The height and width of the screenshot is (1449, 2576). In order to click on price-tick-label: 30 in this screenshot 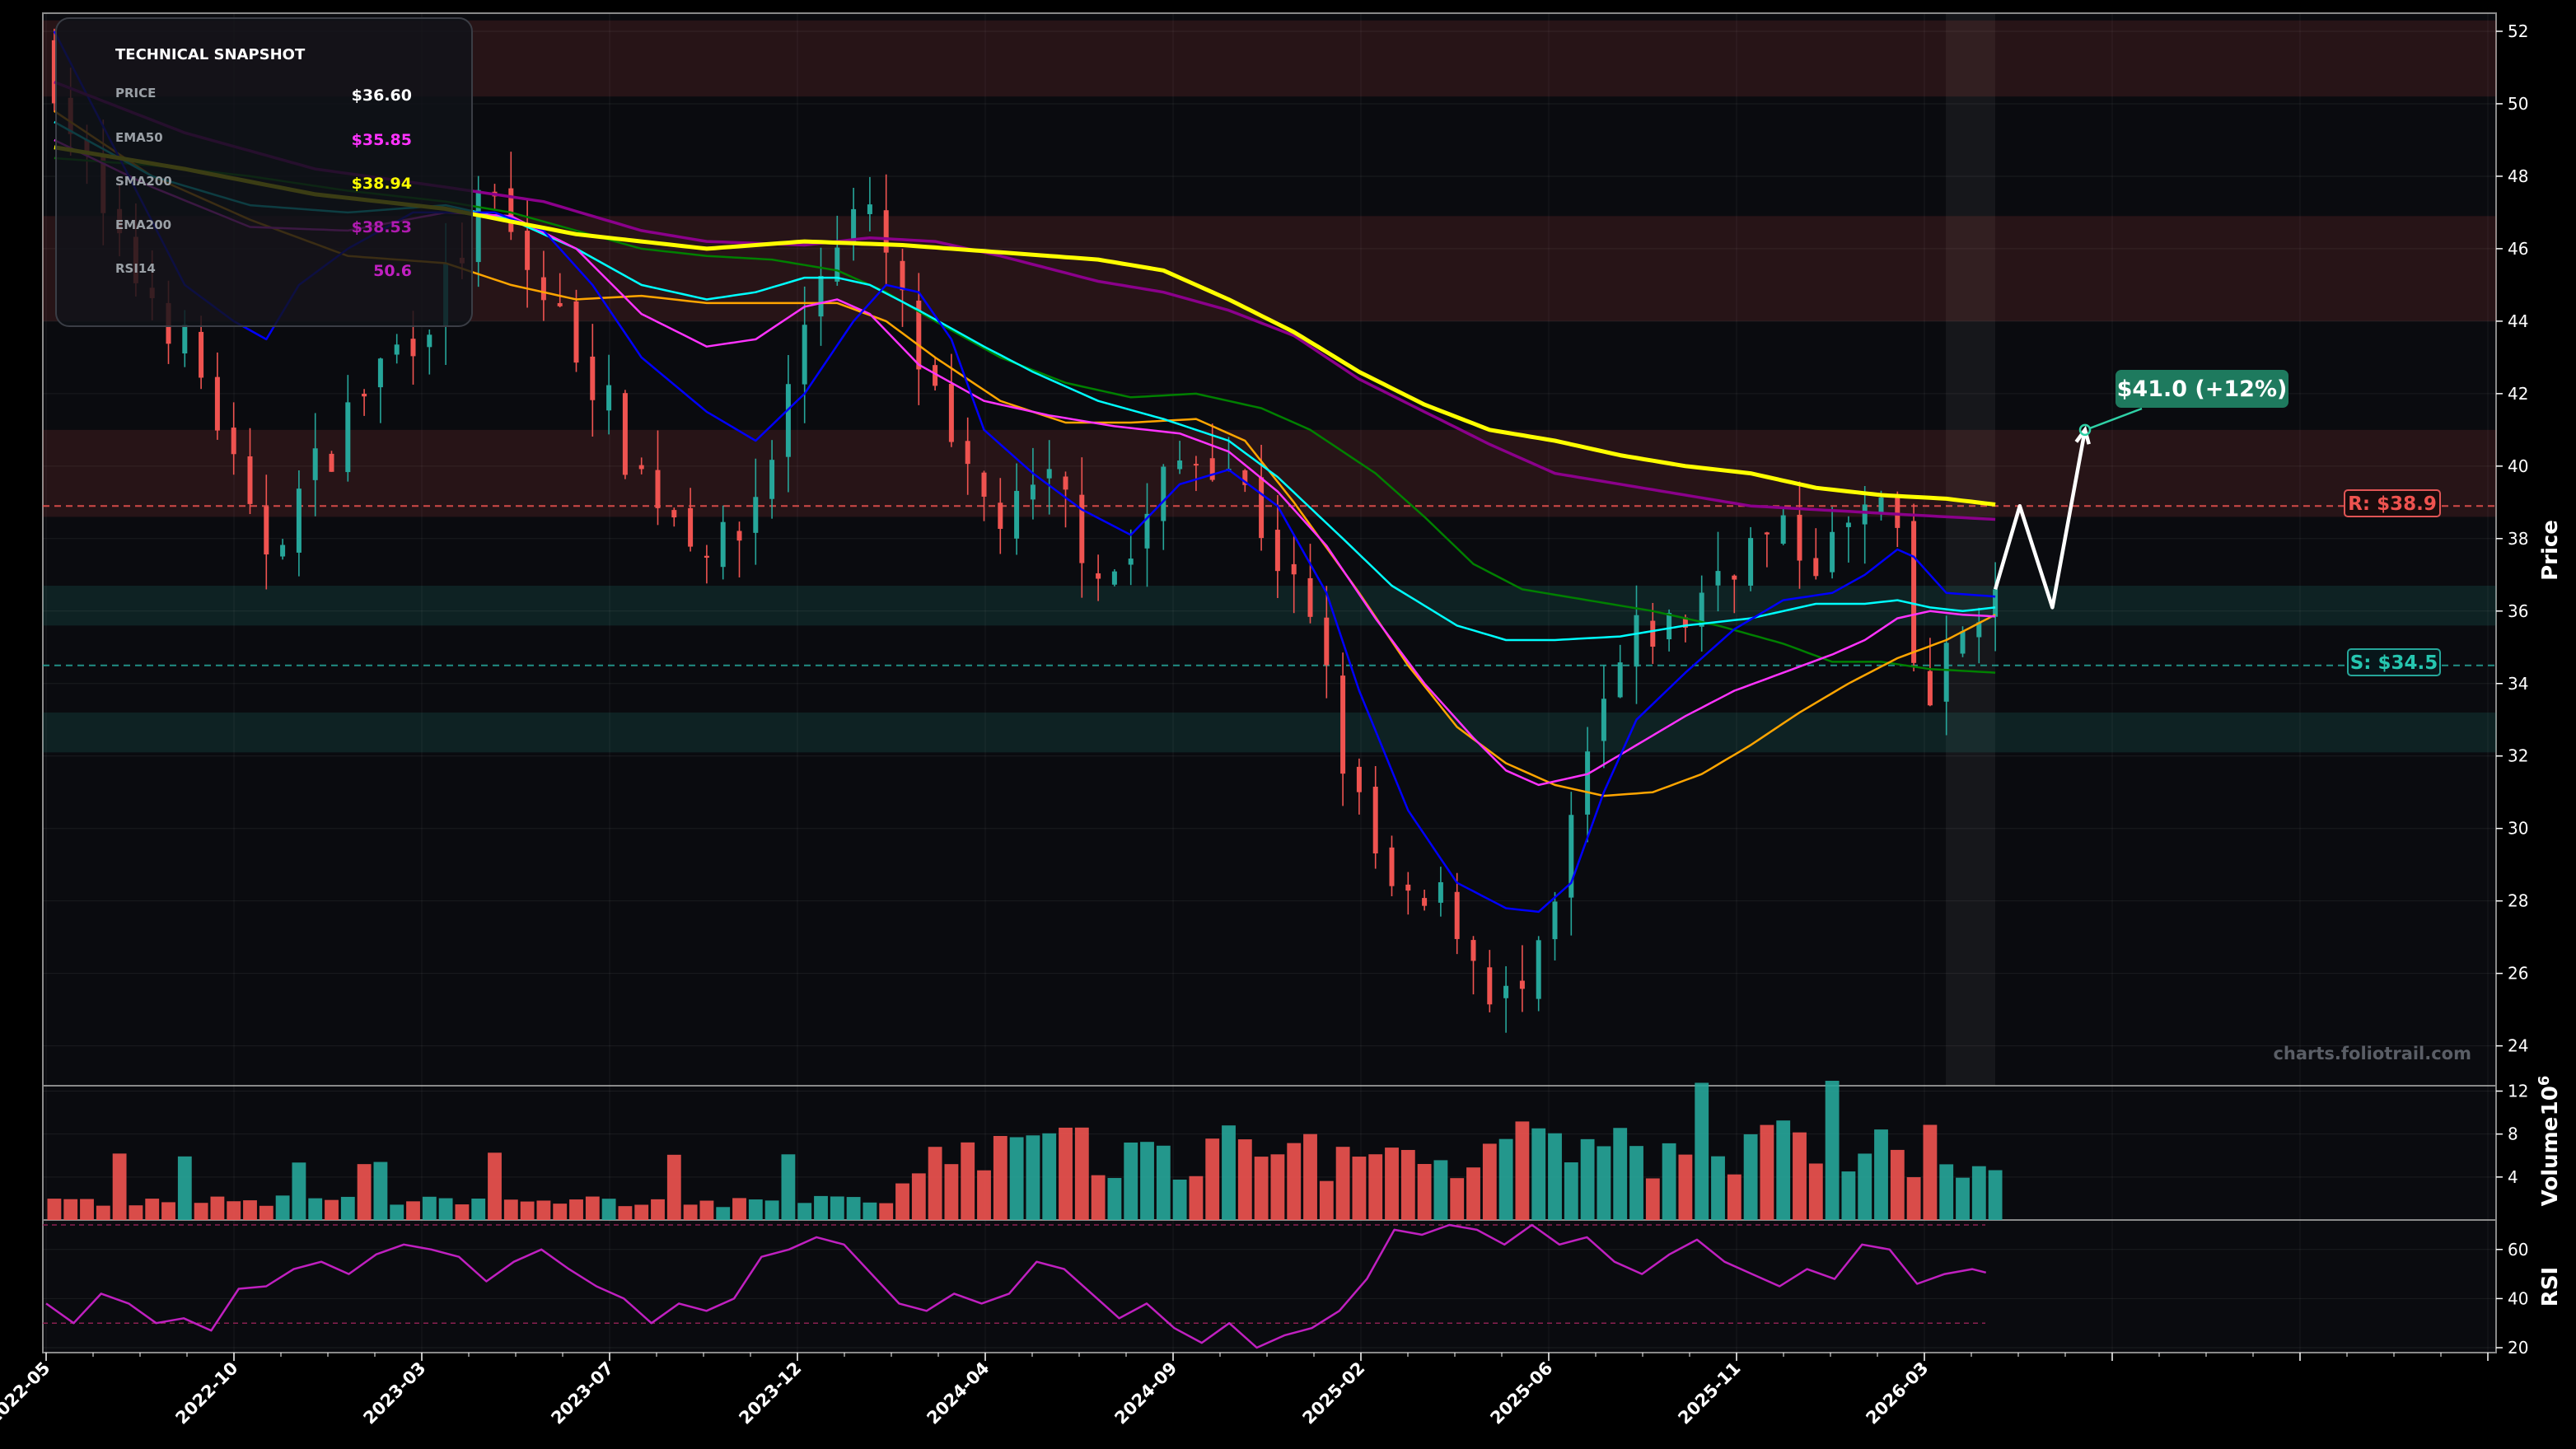, I will do `click(2518, 829)`.